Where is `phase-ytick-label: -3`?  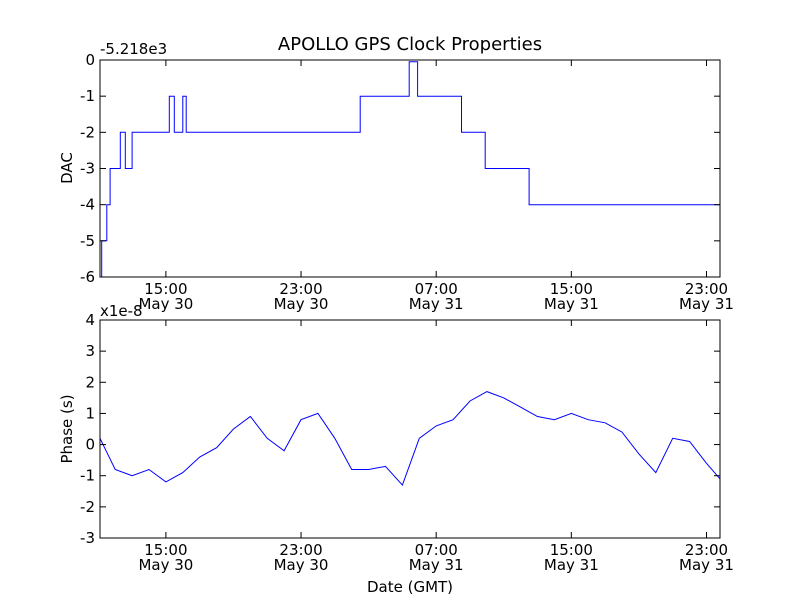
phase-ytick-label: -3 is located at coordinates (87, 538).